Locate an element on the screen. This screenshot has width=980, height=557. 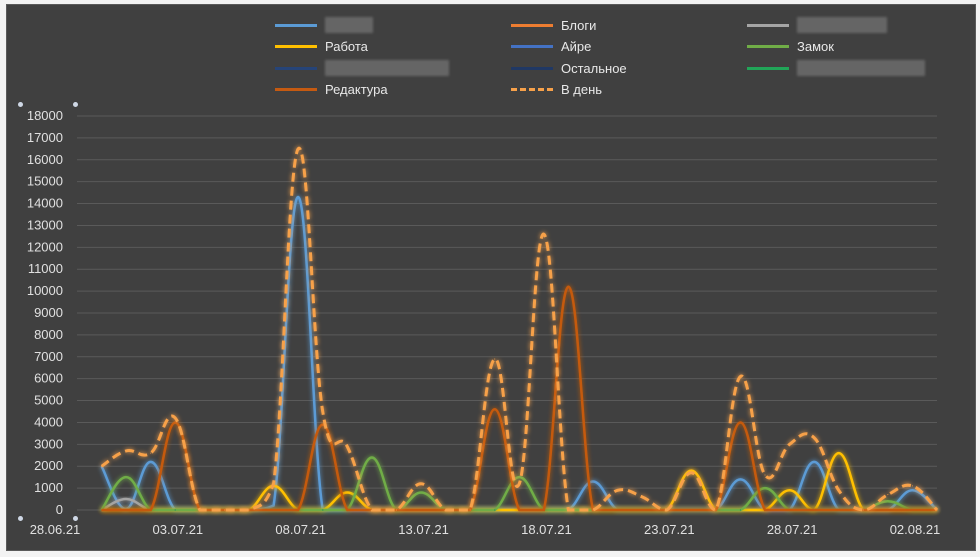
y-tick-label: 10000 is located at coordinates (45, 290).